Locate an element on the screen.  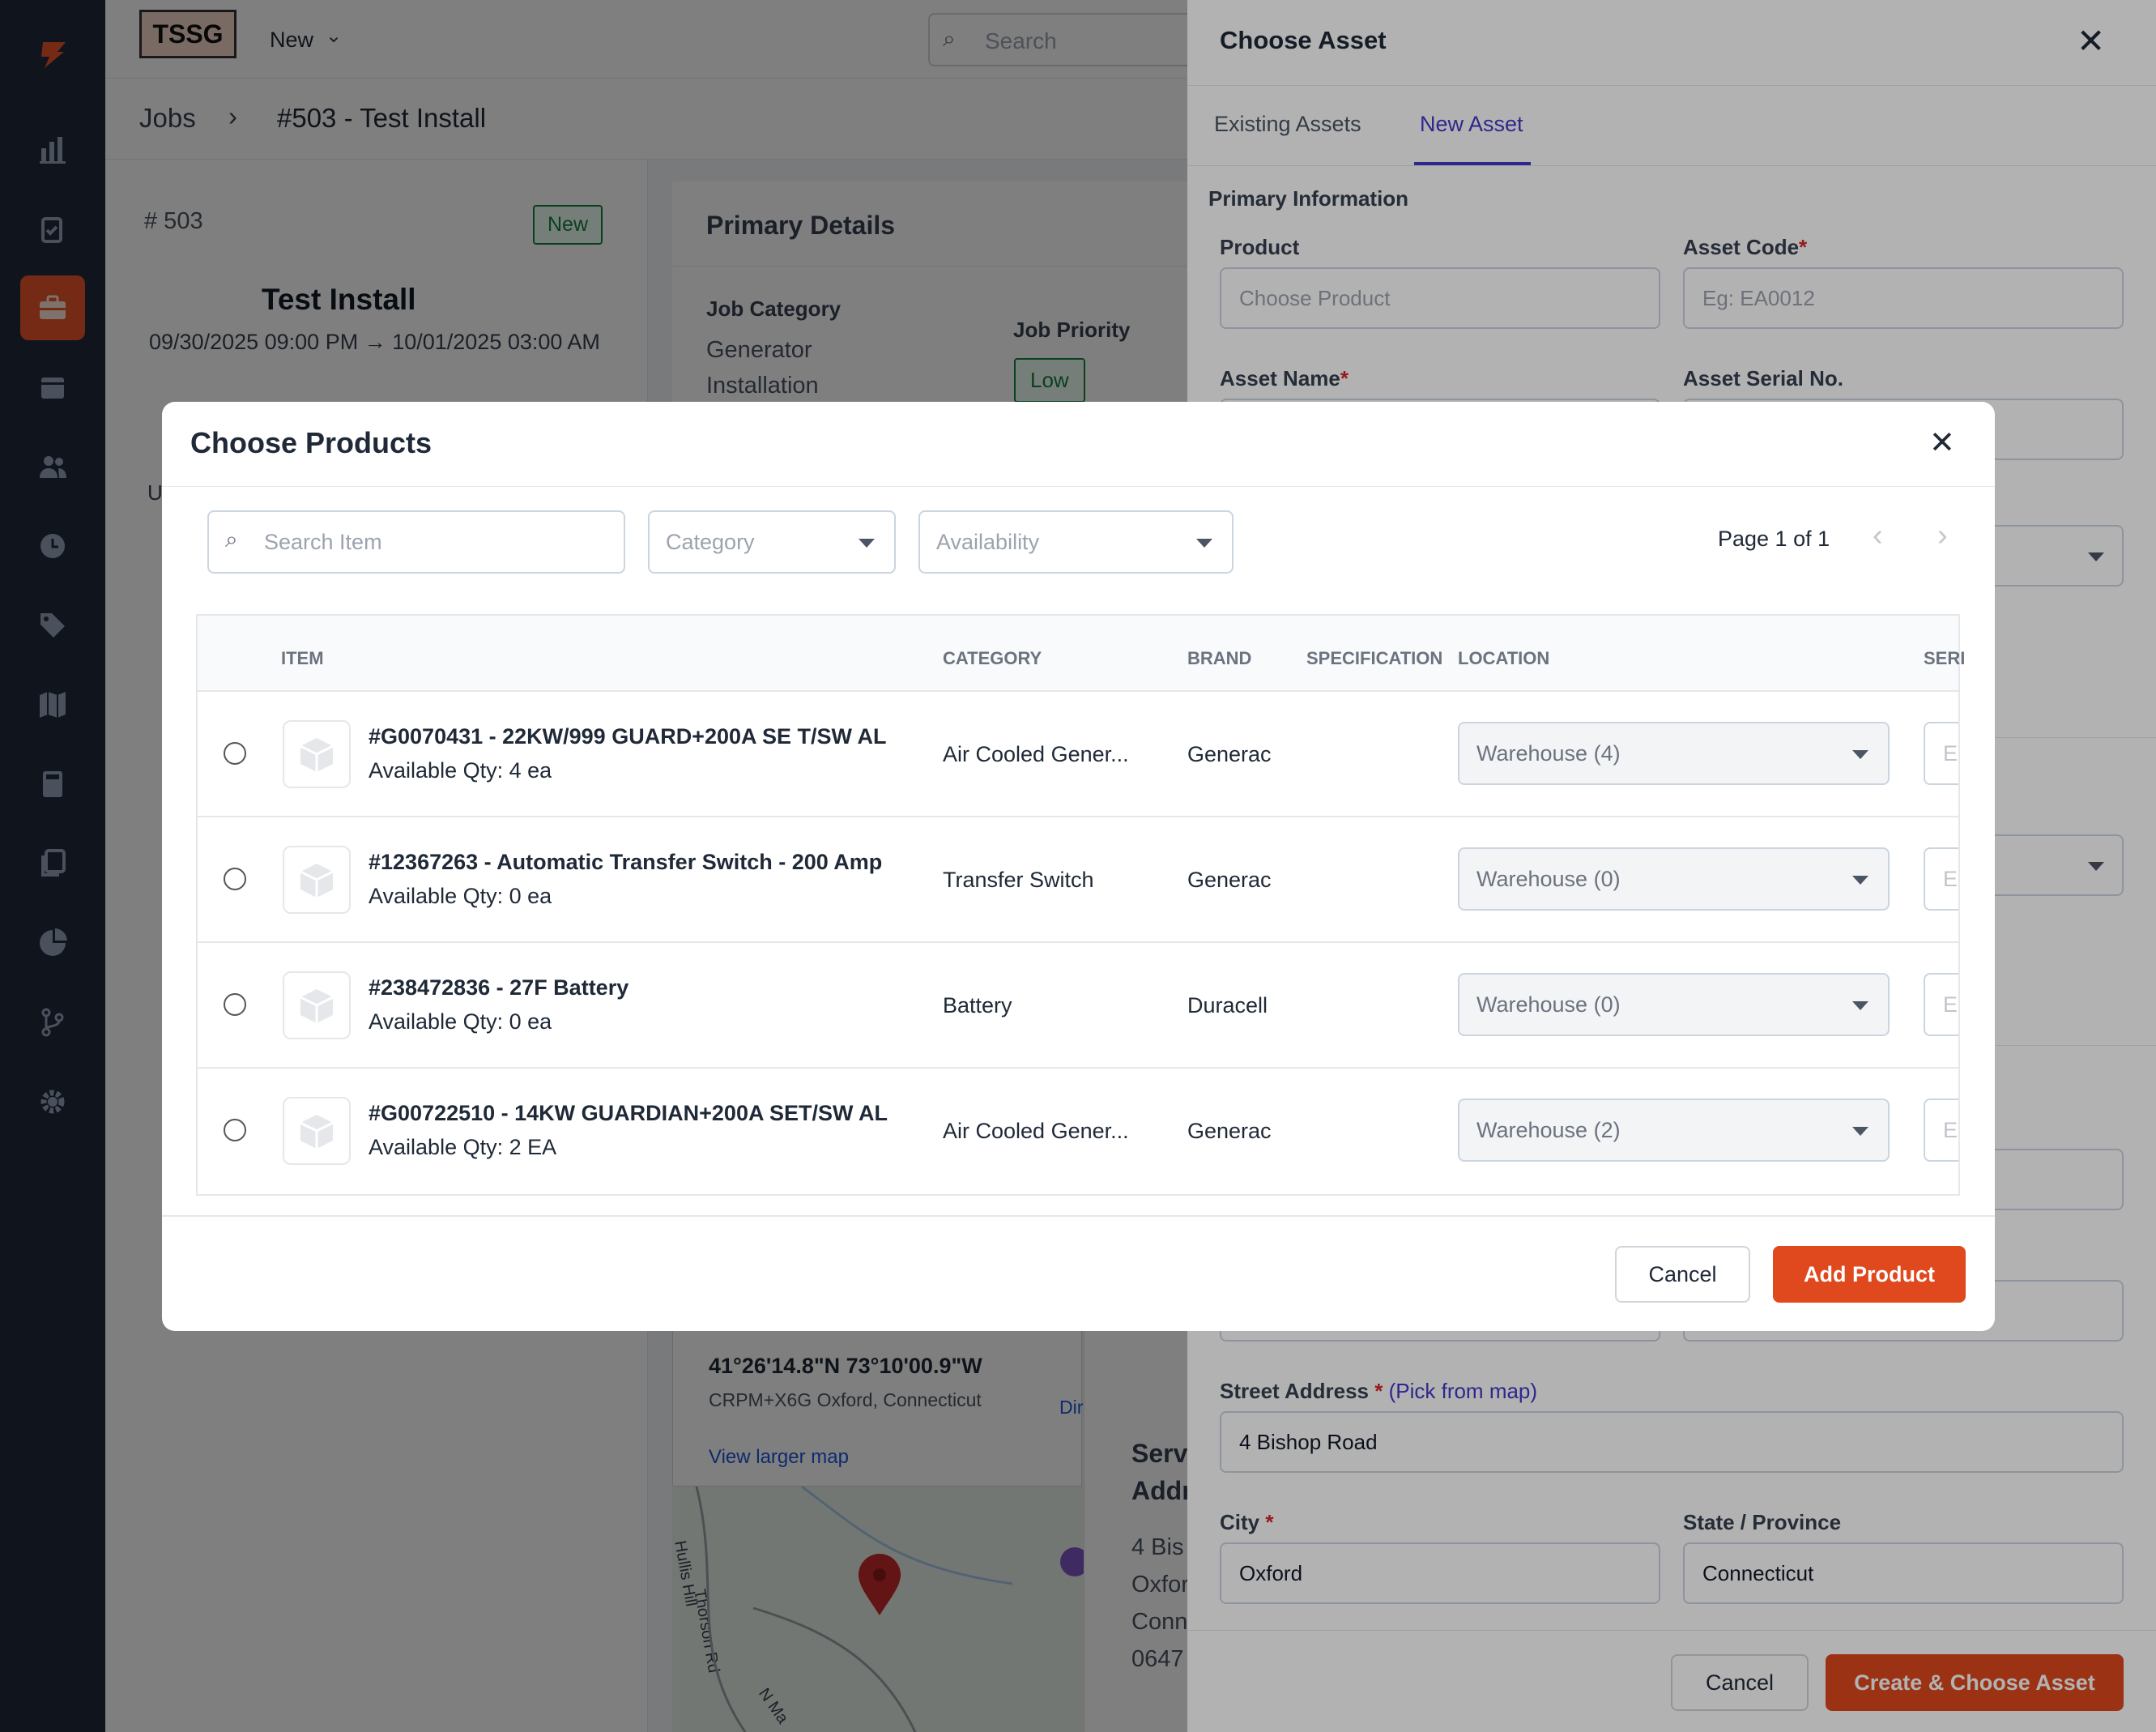
tab-active-indicator is located at coordinates (1472, 163).